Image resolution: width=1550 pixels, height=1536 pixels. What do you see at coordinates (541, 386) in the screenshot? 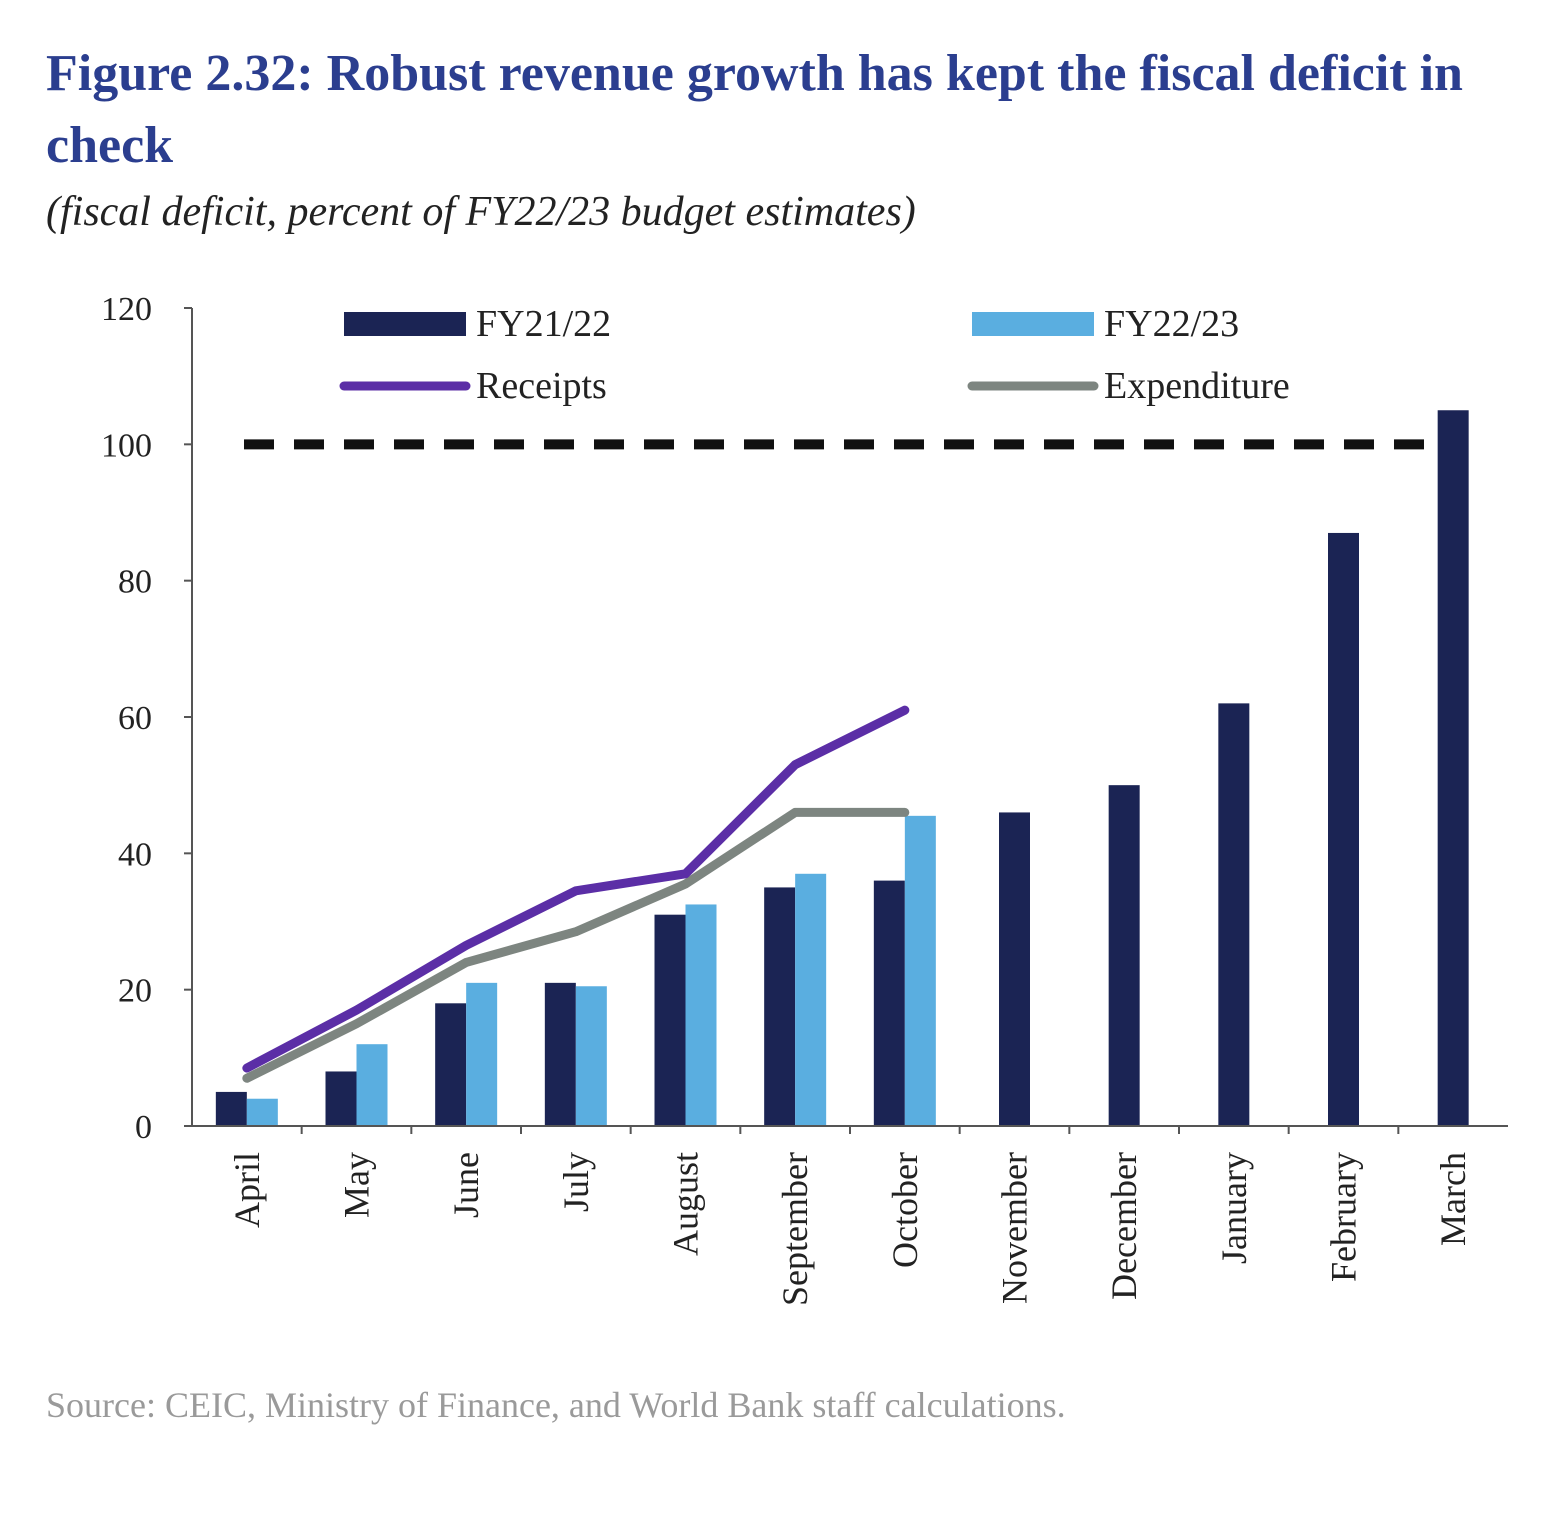
I see `legend-label-receipts: Receipts` at bounding box center [541, 386].